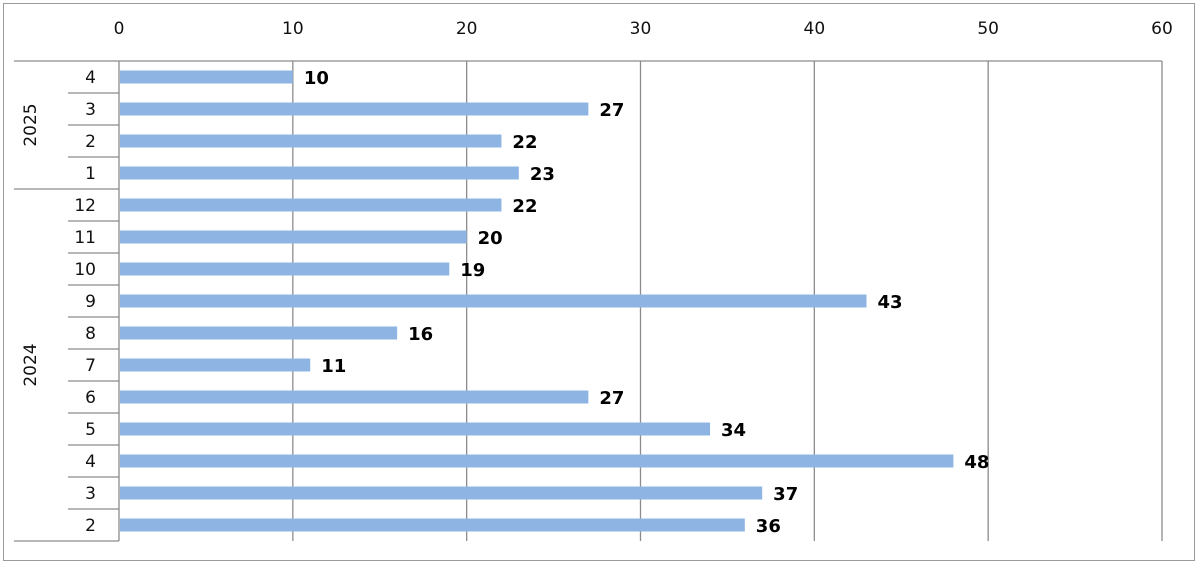 The width and height of the screenshot is (1200, 566). I want to click on x-tick-label-10: 10, so click(293, 29).